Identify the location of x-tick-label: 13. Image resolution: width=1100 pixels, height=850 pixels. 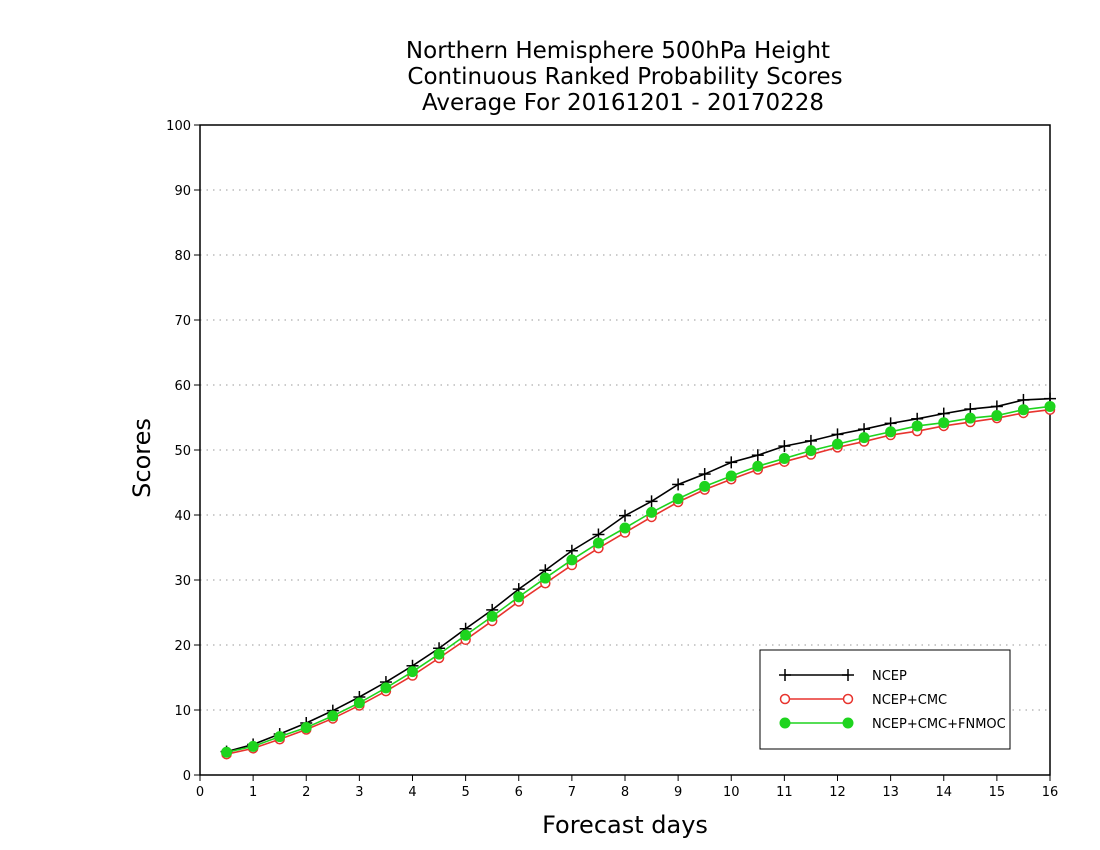
(890, 792).